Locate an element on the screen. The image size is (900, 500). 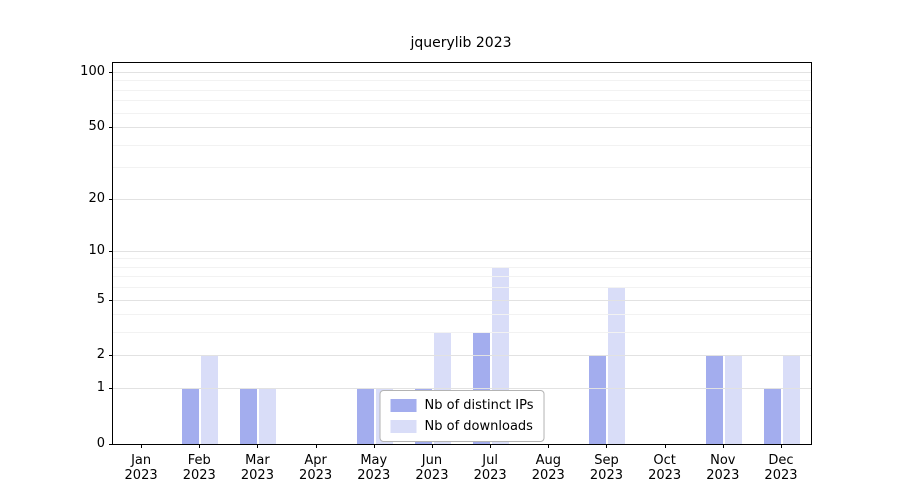
x-tick-label-jun: Jun 2023 is located at coordinates (432, 463).